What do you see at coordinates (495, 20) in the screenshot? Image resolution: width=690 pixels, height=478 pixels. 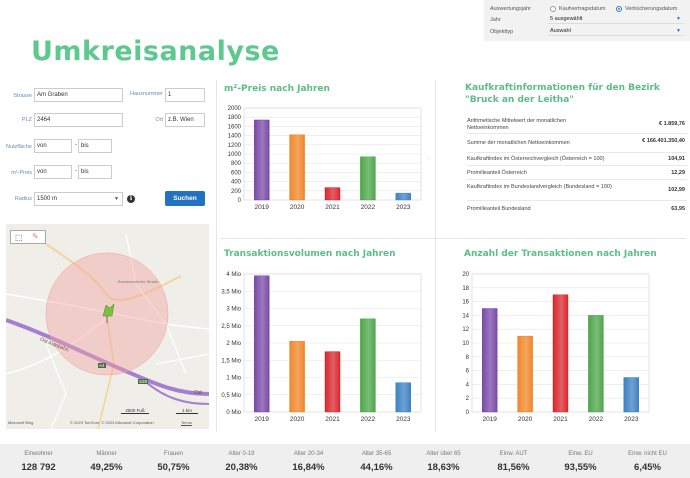 I see `jahr-label: Jahr` at bounding box center [495, 20].